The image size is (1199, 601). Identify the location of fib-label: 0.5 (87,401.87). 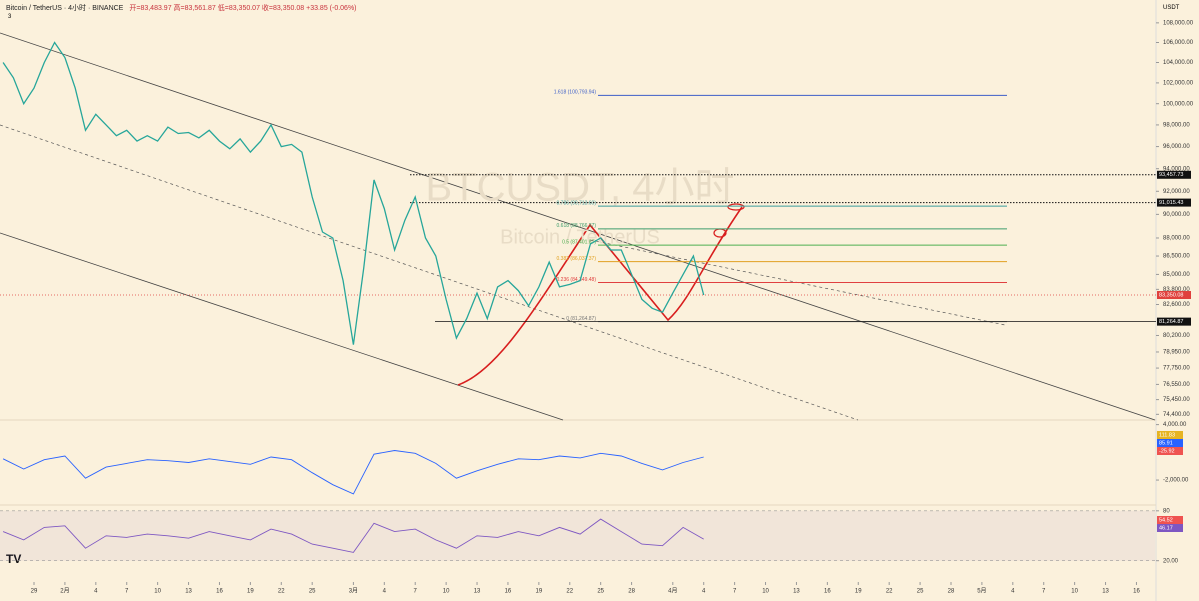
(579, 242).